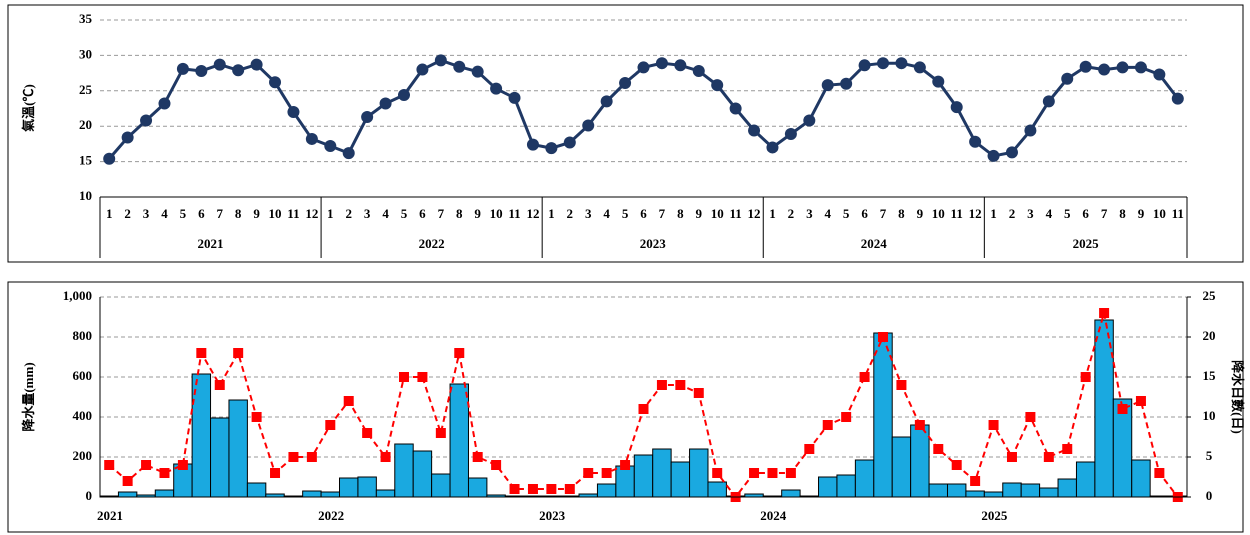 This screenshot has width=1250, height=535. I want to click on y-tick-label: 0, so click(89, 495).